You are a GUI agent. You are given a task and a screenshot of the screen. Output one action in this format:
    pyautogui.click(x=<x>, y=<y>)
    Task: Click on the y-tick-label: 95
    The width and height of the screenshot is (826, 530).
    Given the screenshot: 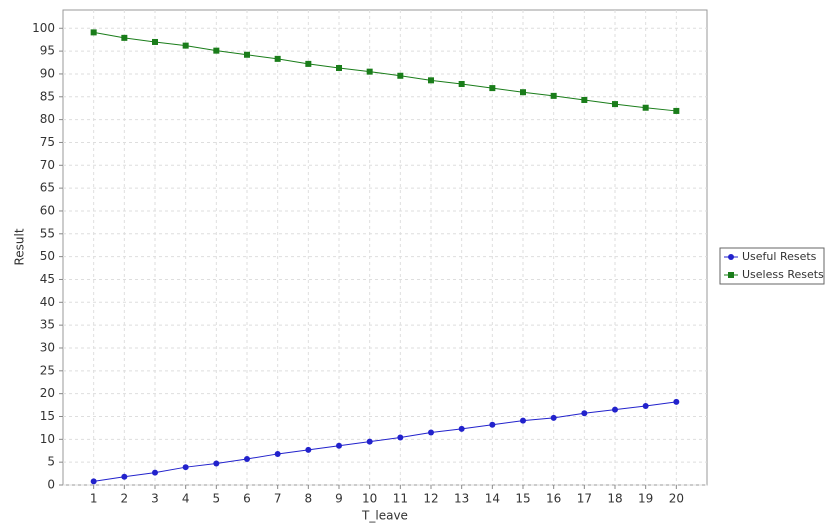 What is the action you would take?
    pyautogui.click(x=47, y=51)
    